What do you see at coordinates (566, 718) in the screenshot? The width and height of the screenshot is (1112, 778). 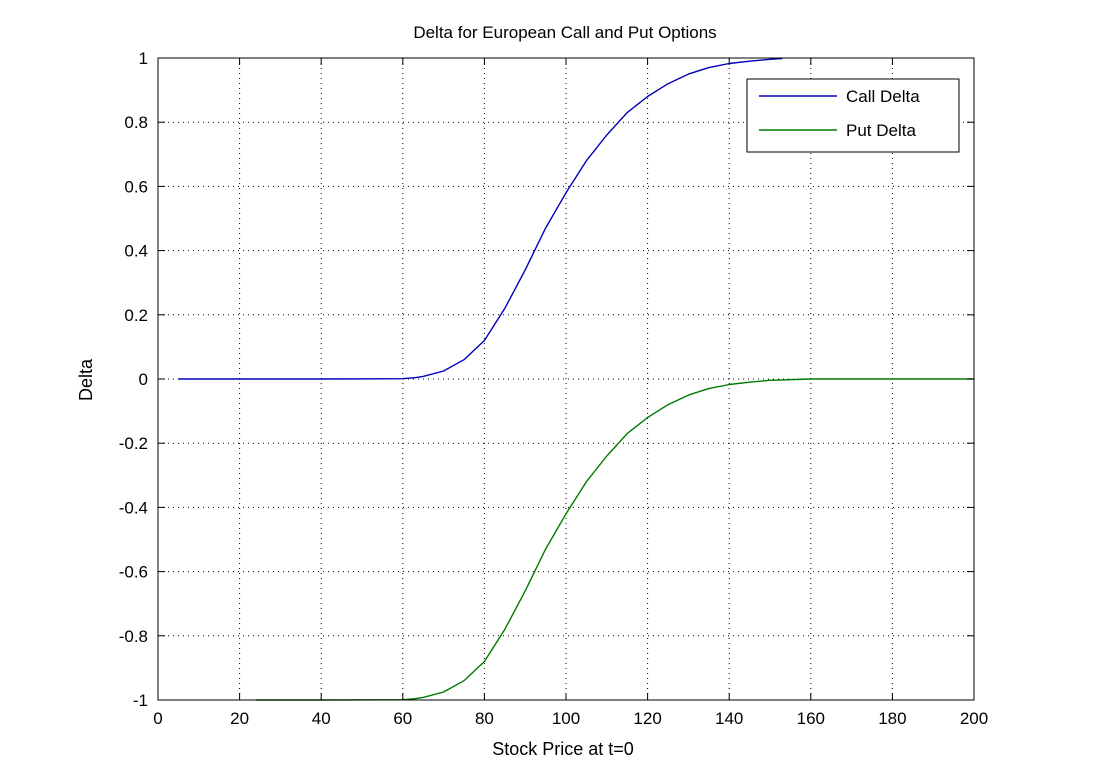 I see `x-tick-label: 100` at bounding box center [566, 718].